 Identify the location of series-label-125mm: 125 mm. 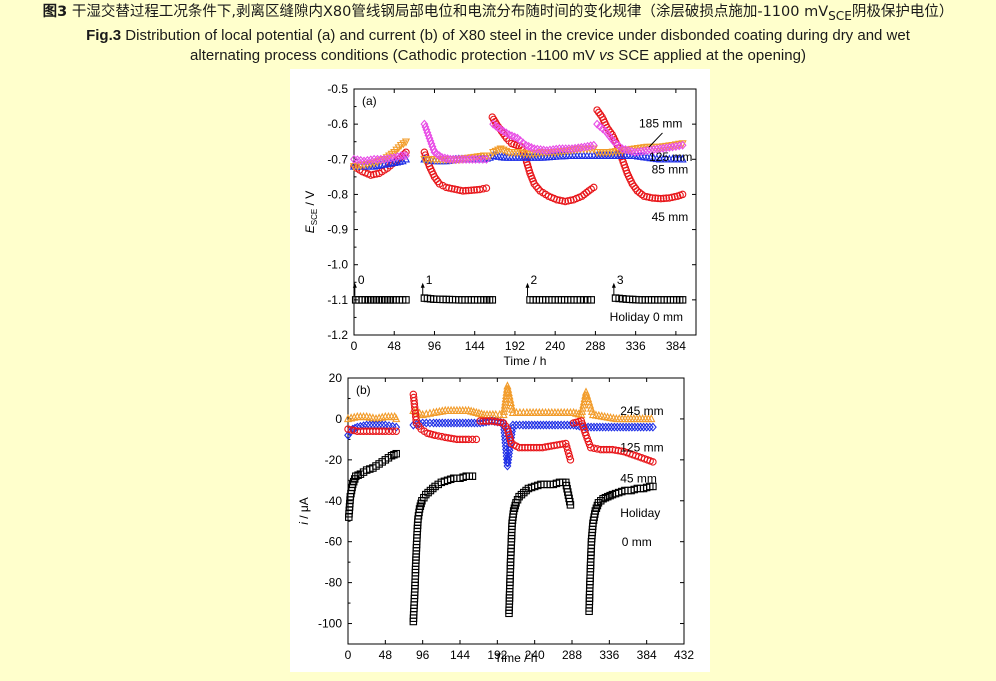
(670, 157).